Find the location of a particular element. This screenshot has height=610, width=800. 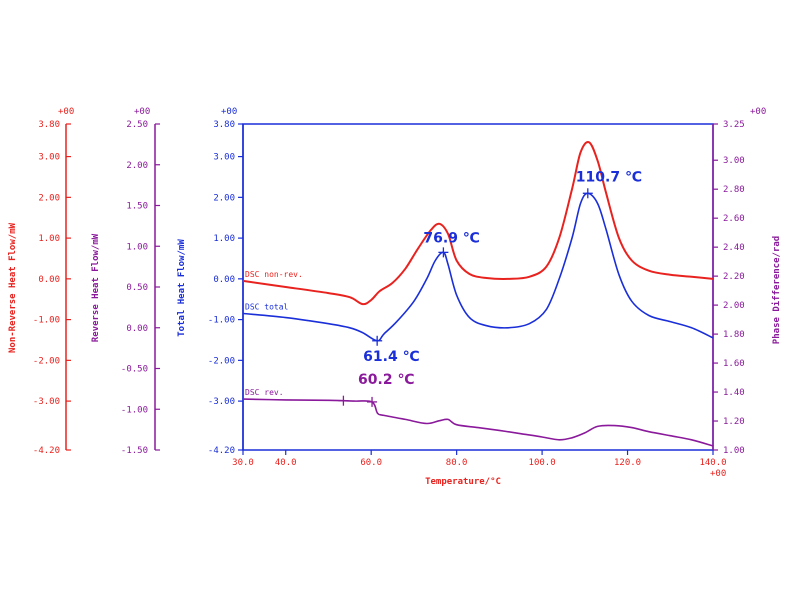

total-tick-label: 1.00 is located at coordinates (224, 239).